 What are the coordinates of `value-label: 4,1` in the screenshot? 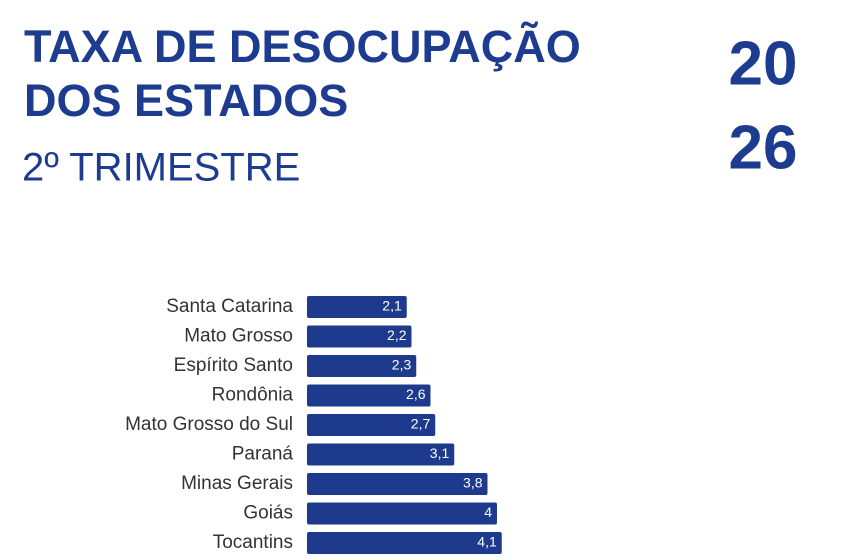 It's located at (487, 542).